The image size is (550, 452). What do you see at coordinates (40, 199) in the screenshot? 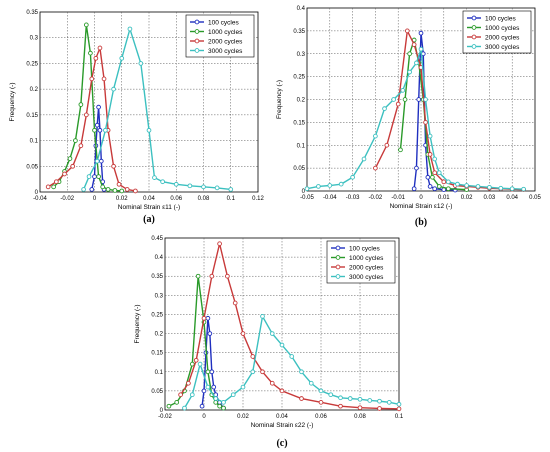
I see `x-tick-label: -0.04` at bounding box center [40, 199].